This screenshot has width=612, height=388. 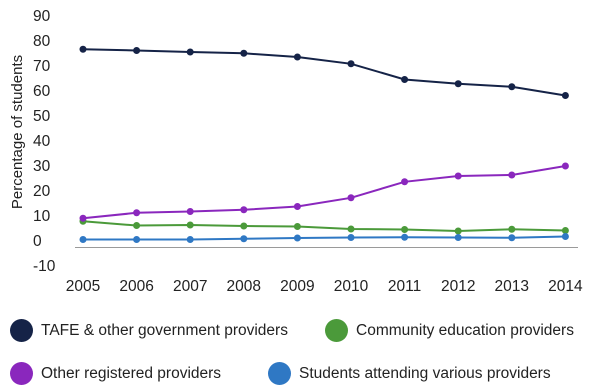 I want to click on legend-label-other-registered: Other registered providers, so click(x=131, y=373).